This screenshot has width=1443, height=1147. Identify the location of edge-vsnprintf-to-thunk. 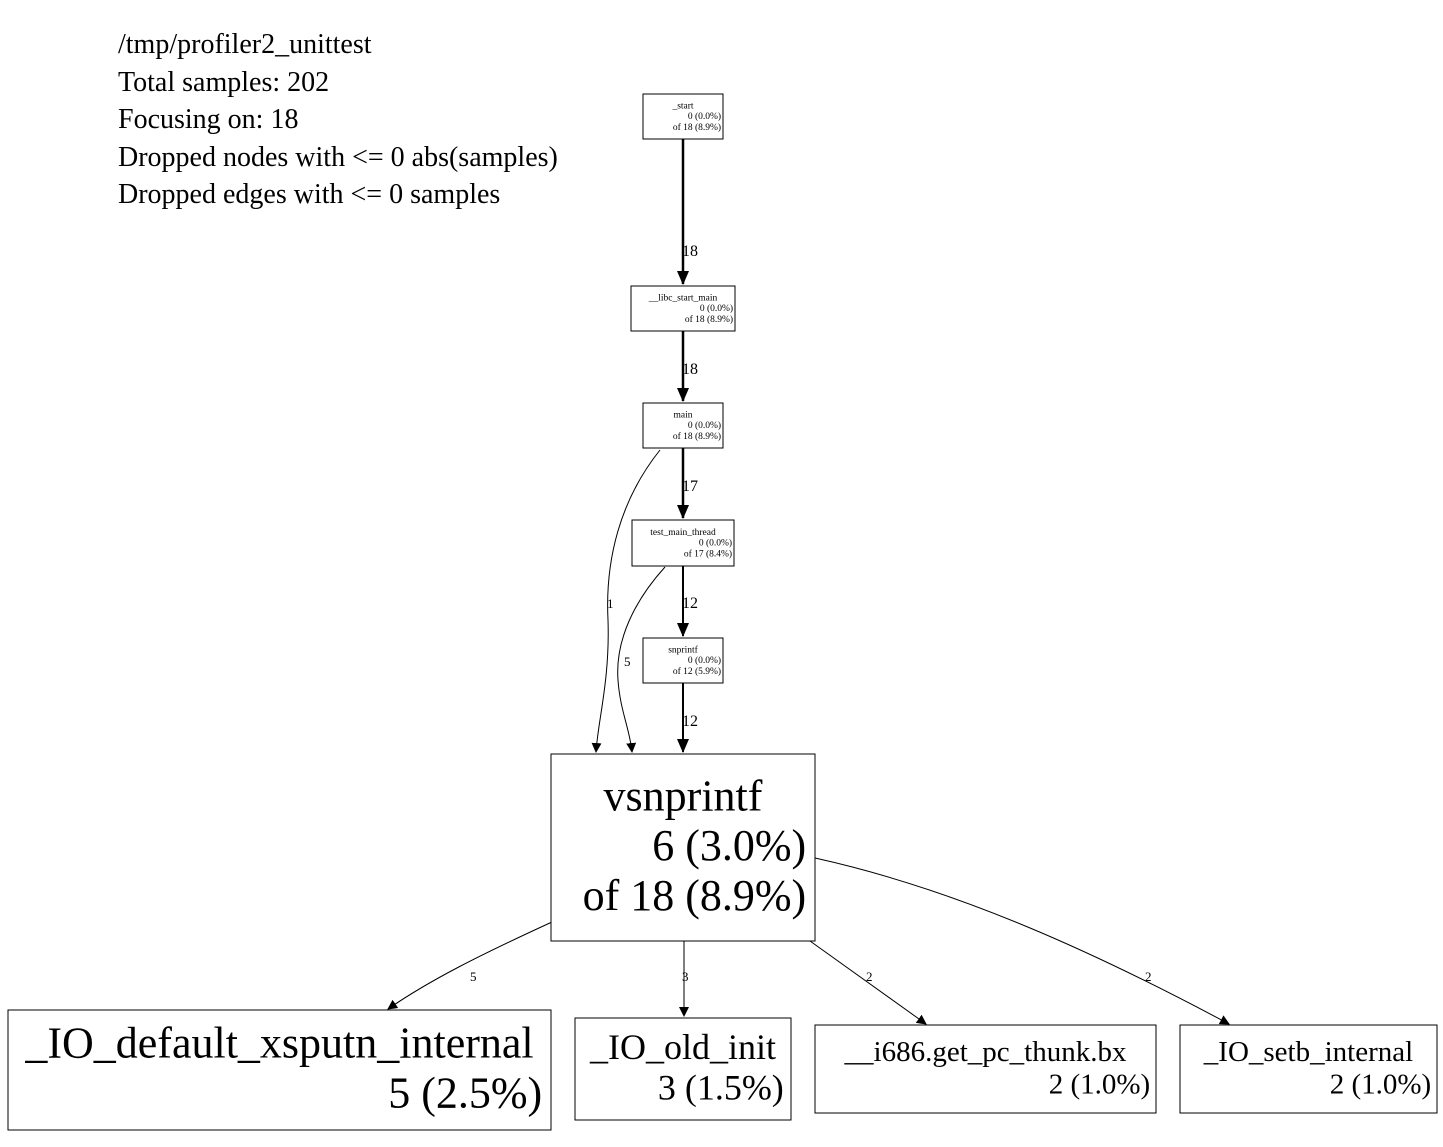
(868, 982).